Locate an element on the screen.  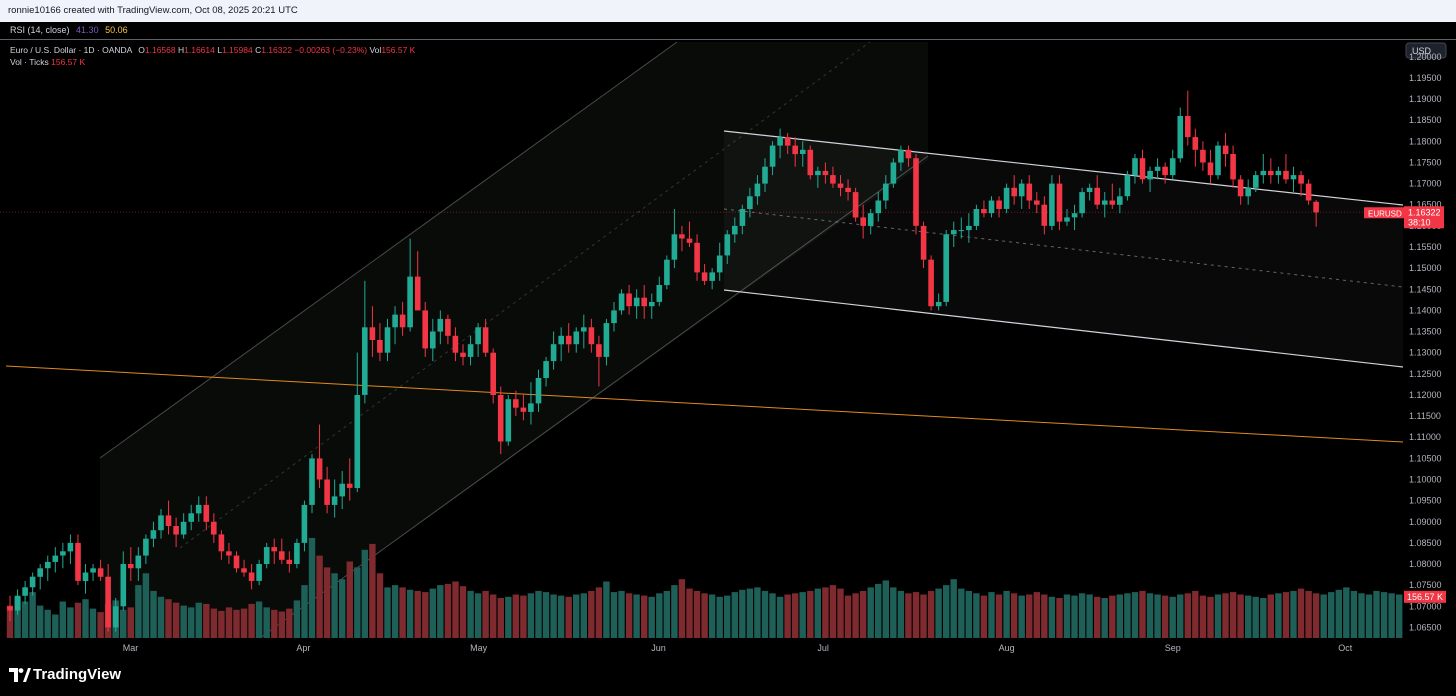
price-tick-label: 1.15000 is located at coordinates (1425, 268).